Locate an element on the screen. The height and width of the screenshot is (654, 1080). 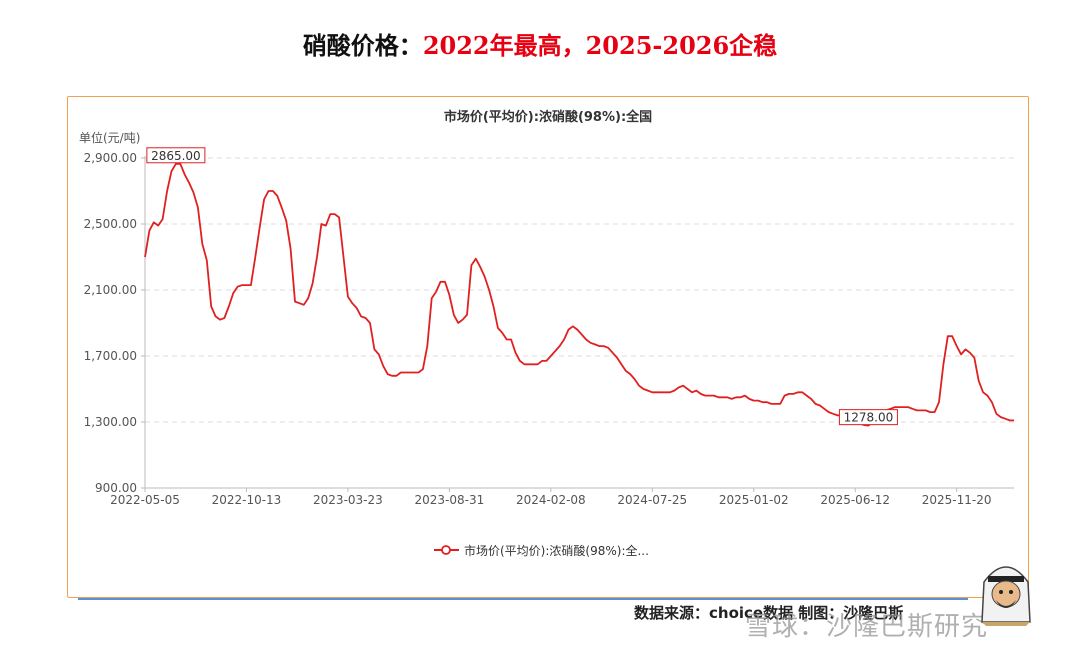
annotation-label: 1278.00 is located at coordinates (869, 418).